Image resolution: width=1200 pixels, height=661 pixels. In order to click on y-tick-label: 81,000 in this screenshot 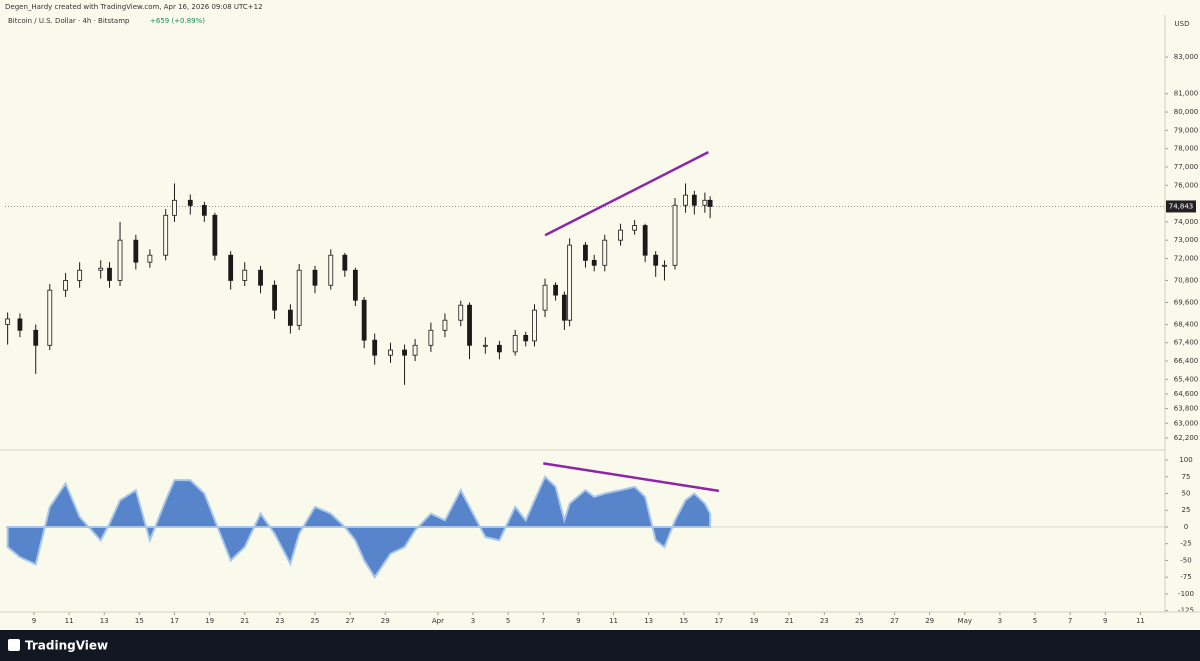, I will do `click(1186, 94)`.